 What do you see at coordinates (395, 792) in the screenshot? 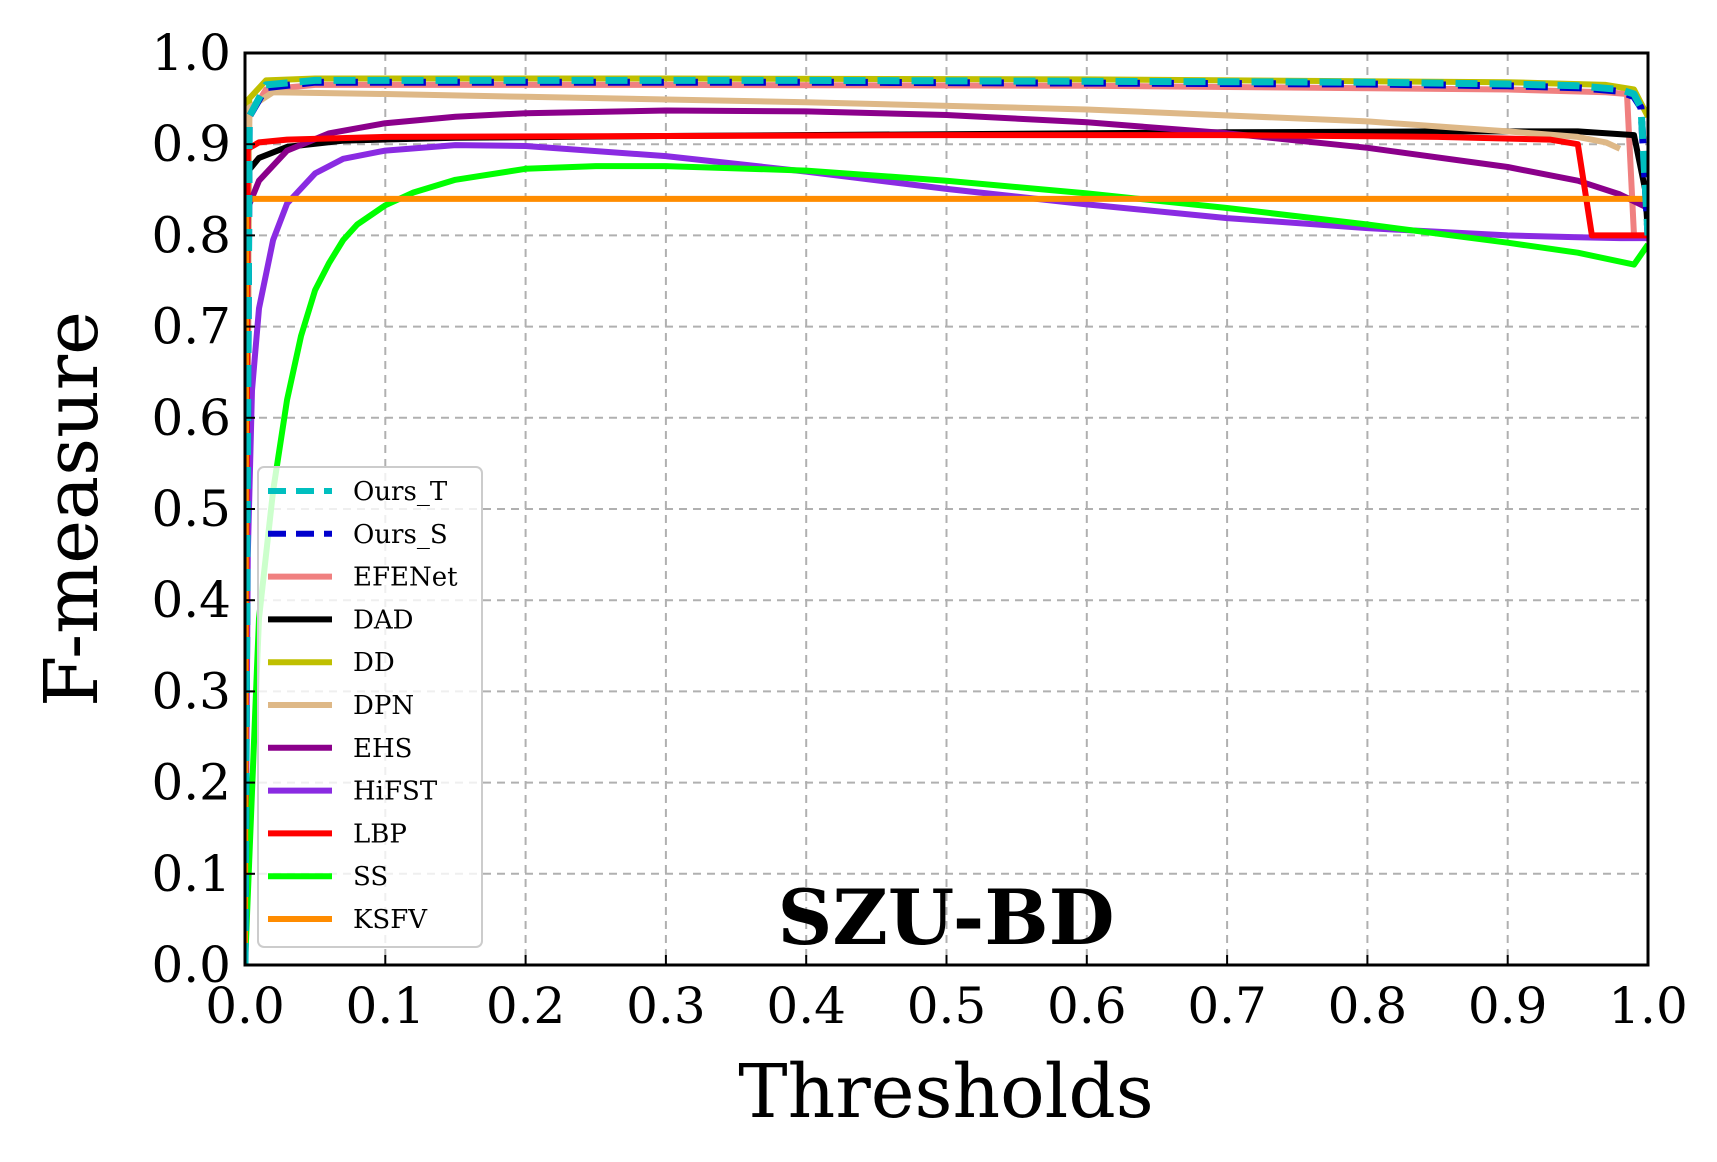
I see `legend-label: HiFST` at bounding box center [395, 792].